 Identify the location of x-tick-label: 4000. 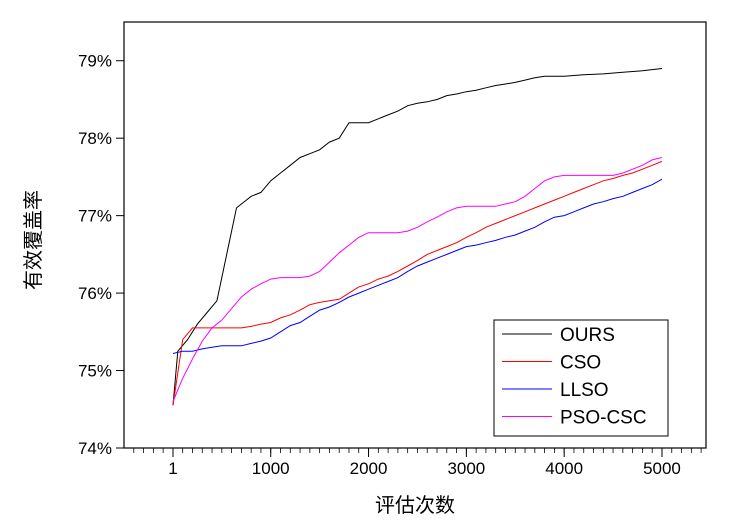
(564, 468).